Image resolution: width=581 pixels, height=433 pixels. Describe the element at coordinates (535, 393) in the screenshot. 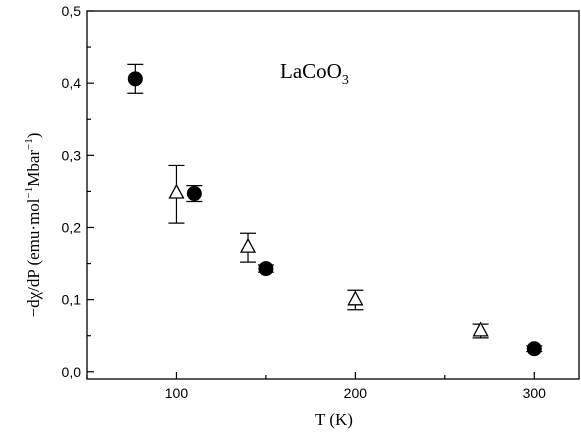

I see `x-tick-label: 300` at that location.